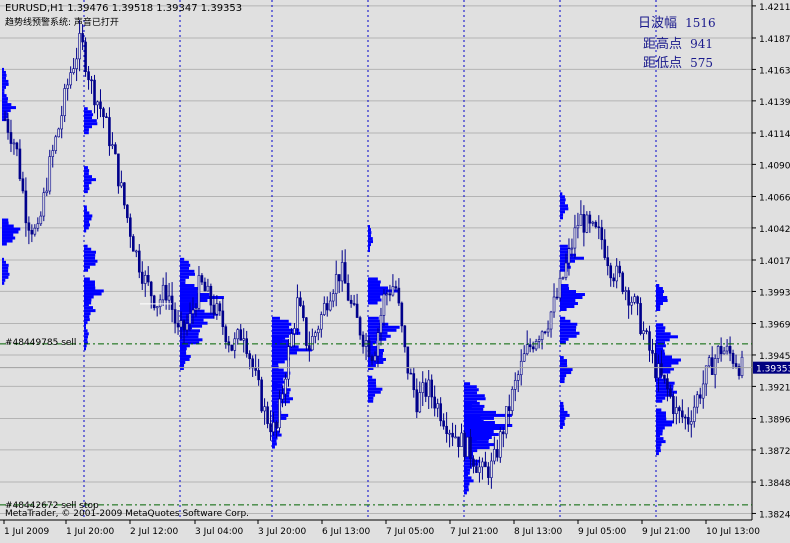  What do you see at coordinates (90, 532) in the screenshot?
I see `x-tick-label: 1 Jul 20:00` at bounding box center [90, 532].